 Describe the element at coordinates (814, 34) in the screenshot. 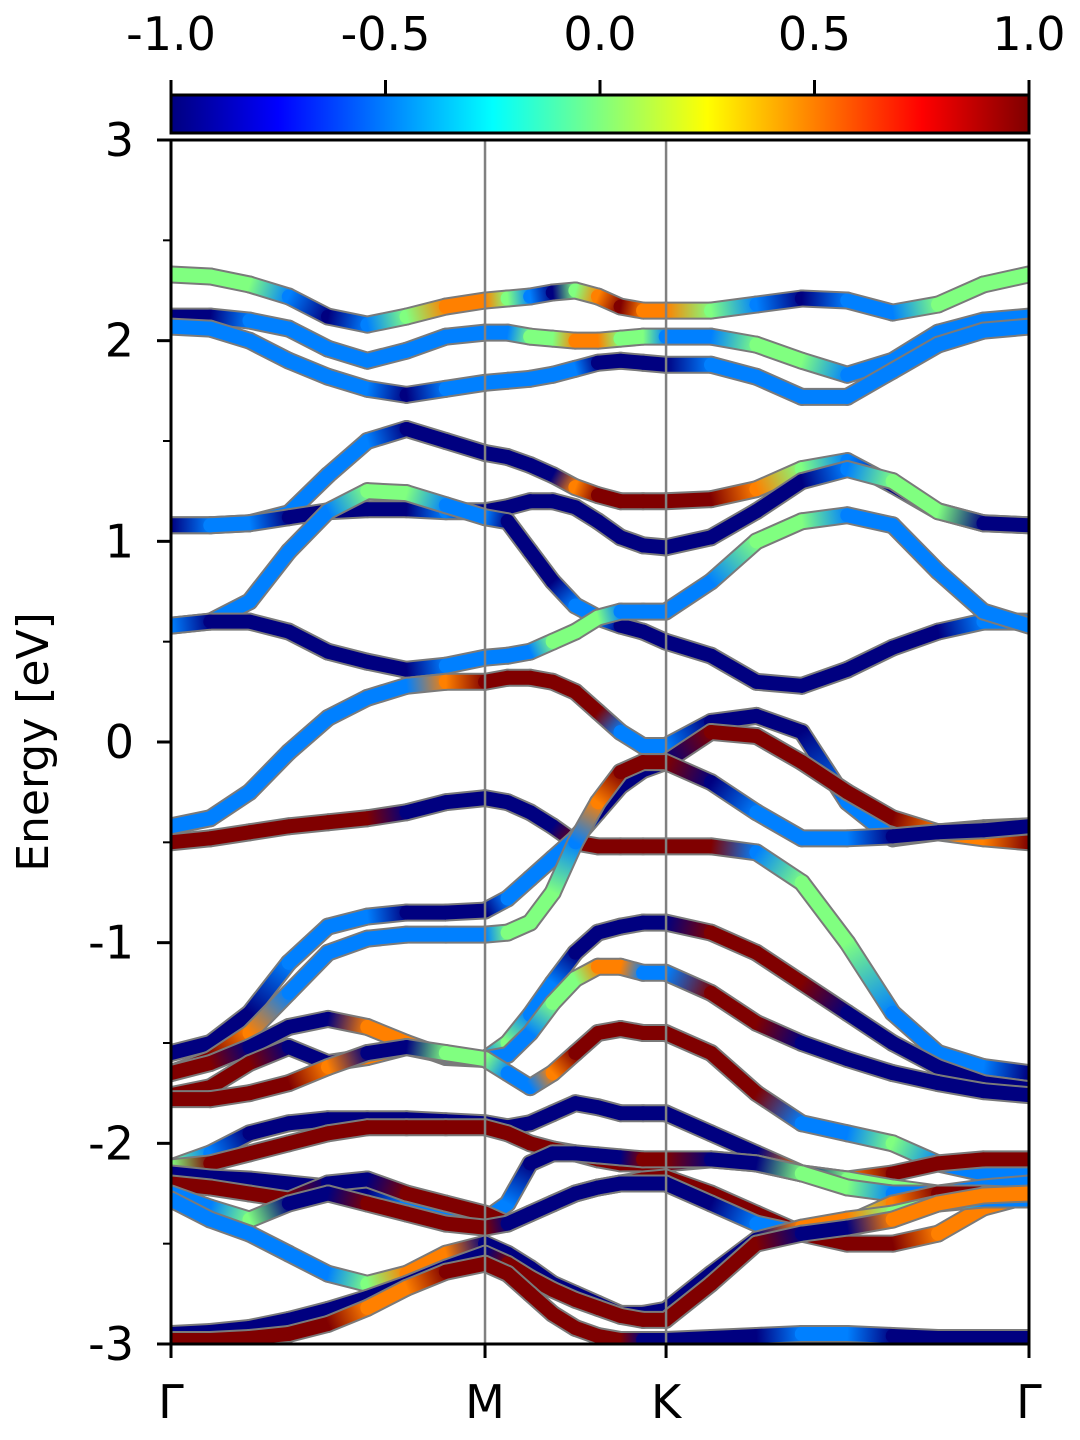

I see `colorbar-tick-label: 0.5` at that location.